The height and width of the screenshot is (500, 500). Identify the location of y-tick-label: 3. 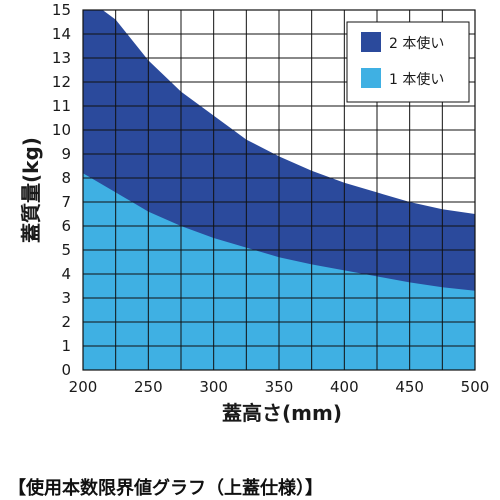
(66, 298).